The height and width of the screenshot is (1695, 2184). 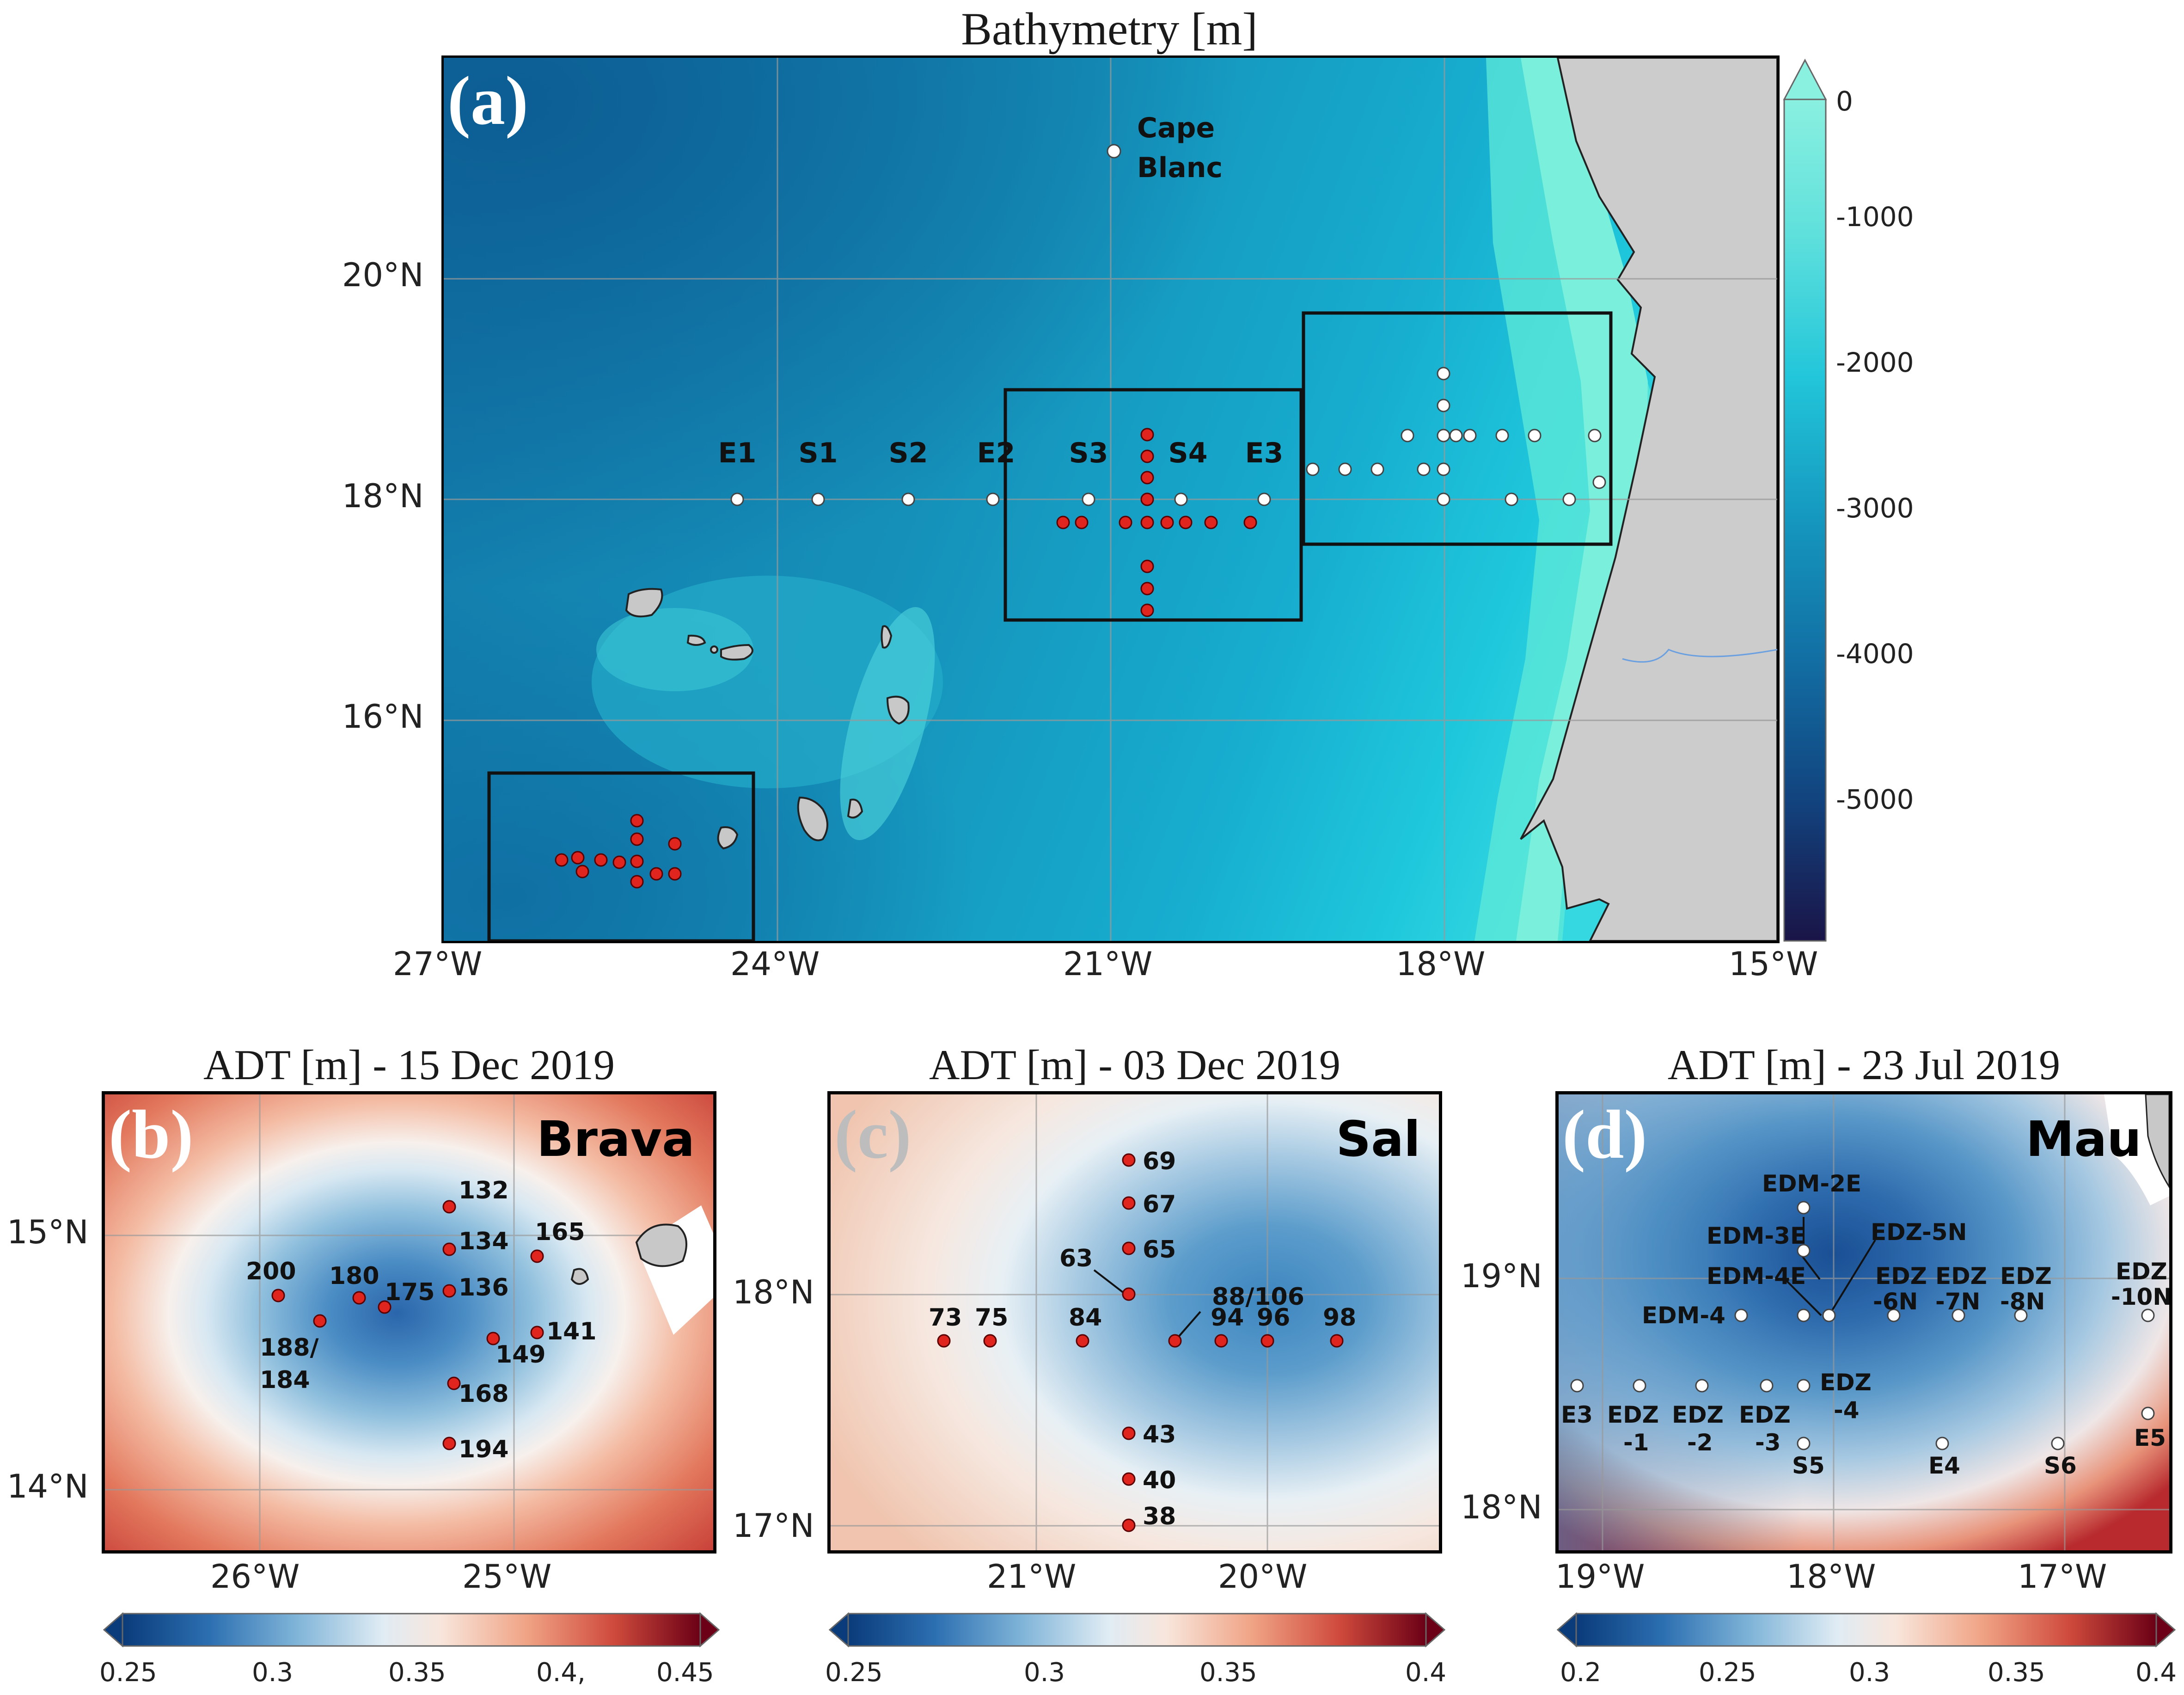 What do you see at coordinates (616, 1139) in the screenshot?
I see `panel-b-name: Brava` at bounding box center [616, 1139].